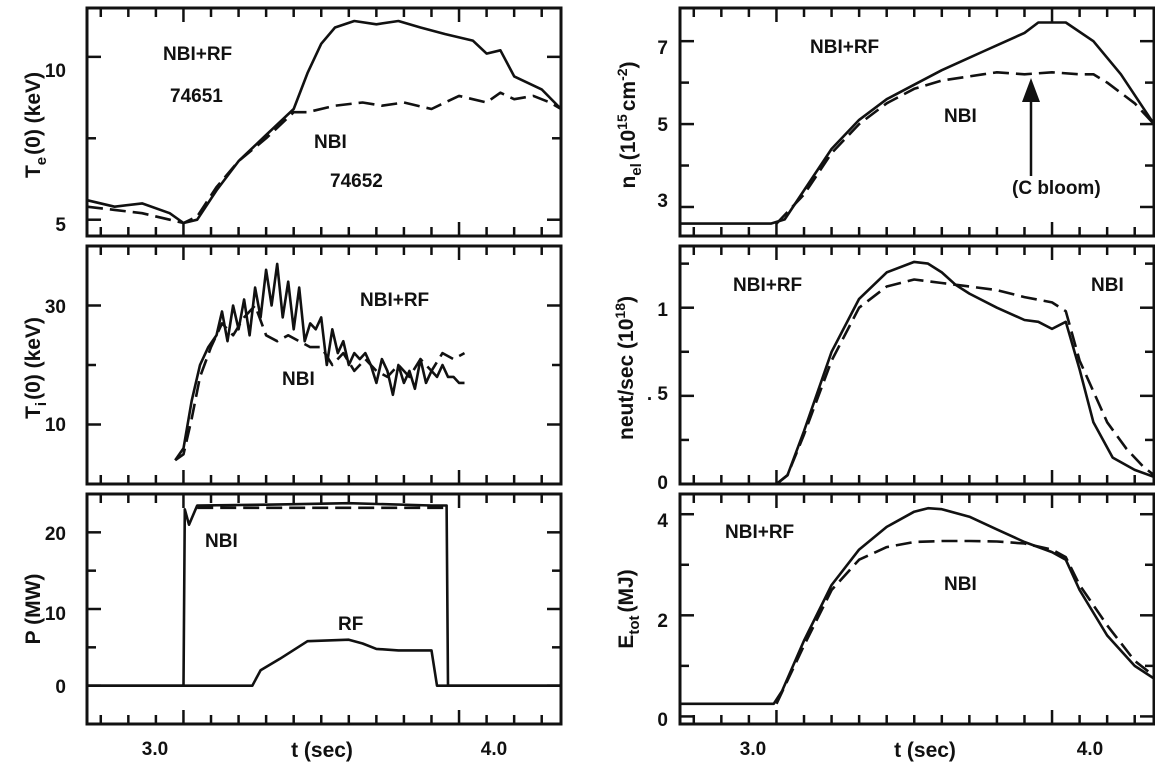 The height and width of the screenshot is (765, 1155). Describe the element at coordinates (662, 310) in the screenshot. I see `neutron-ytick-label: 1` at that location.